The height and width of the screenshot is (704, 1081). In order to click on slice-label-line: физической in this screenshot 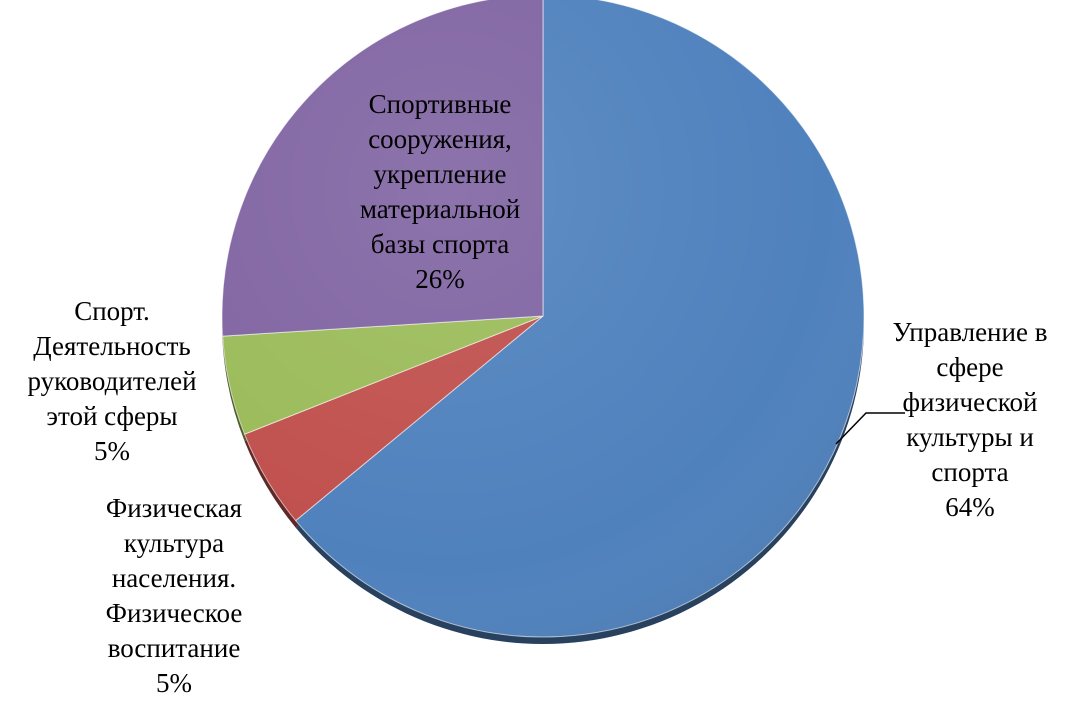, I will do `click(970, 402)`.